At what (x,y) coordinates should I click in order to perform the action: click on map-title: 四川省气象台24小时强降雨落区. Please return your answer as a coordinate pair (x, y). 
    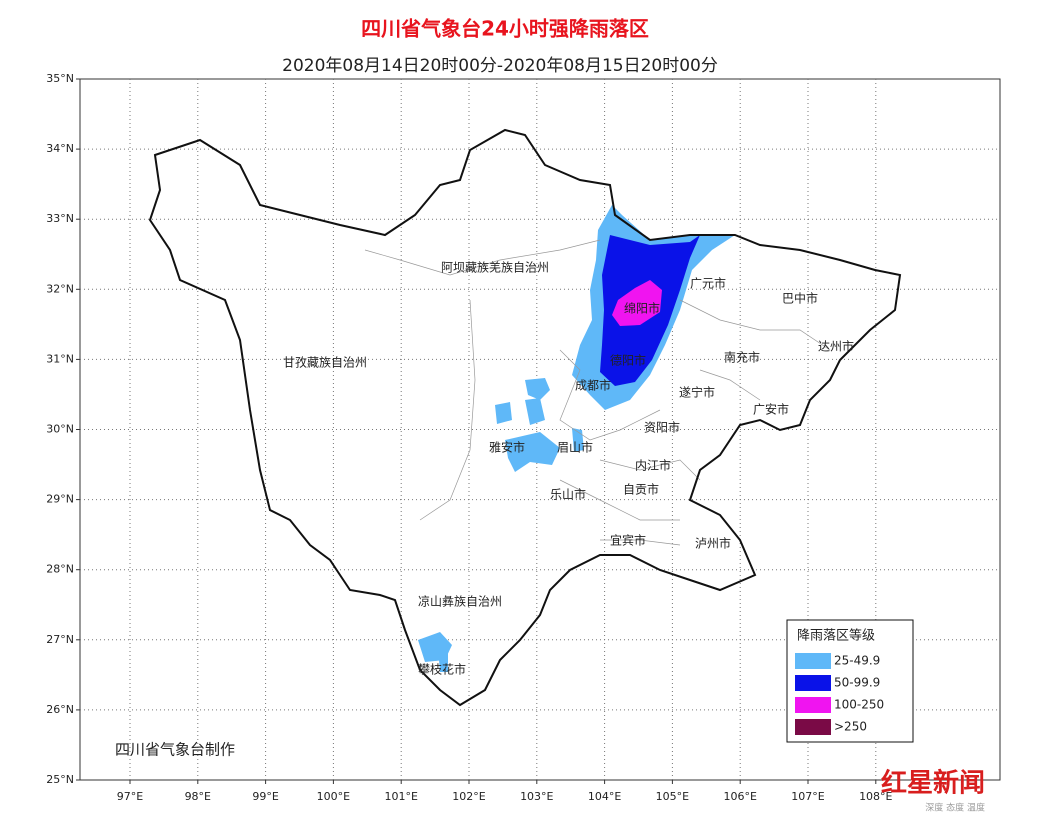
    Looking at the image, I should click on (505, 29).